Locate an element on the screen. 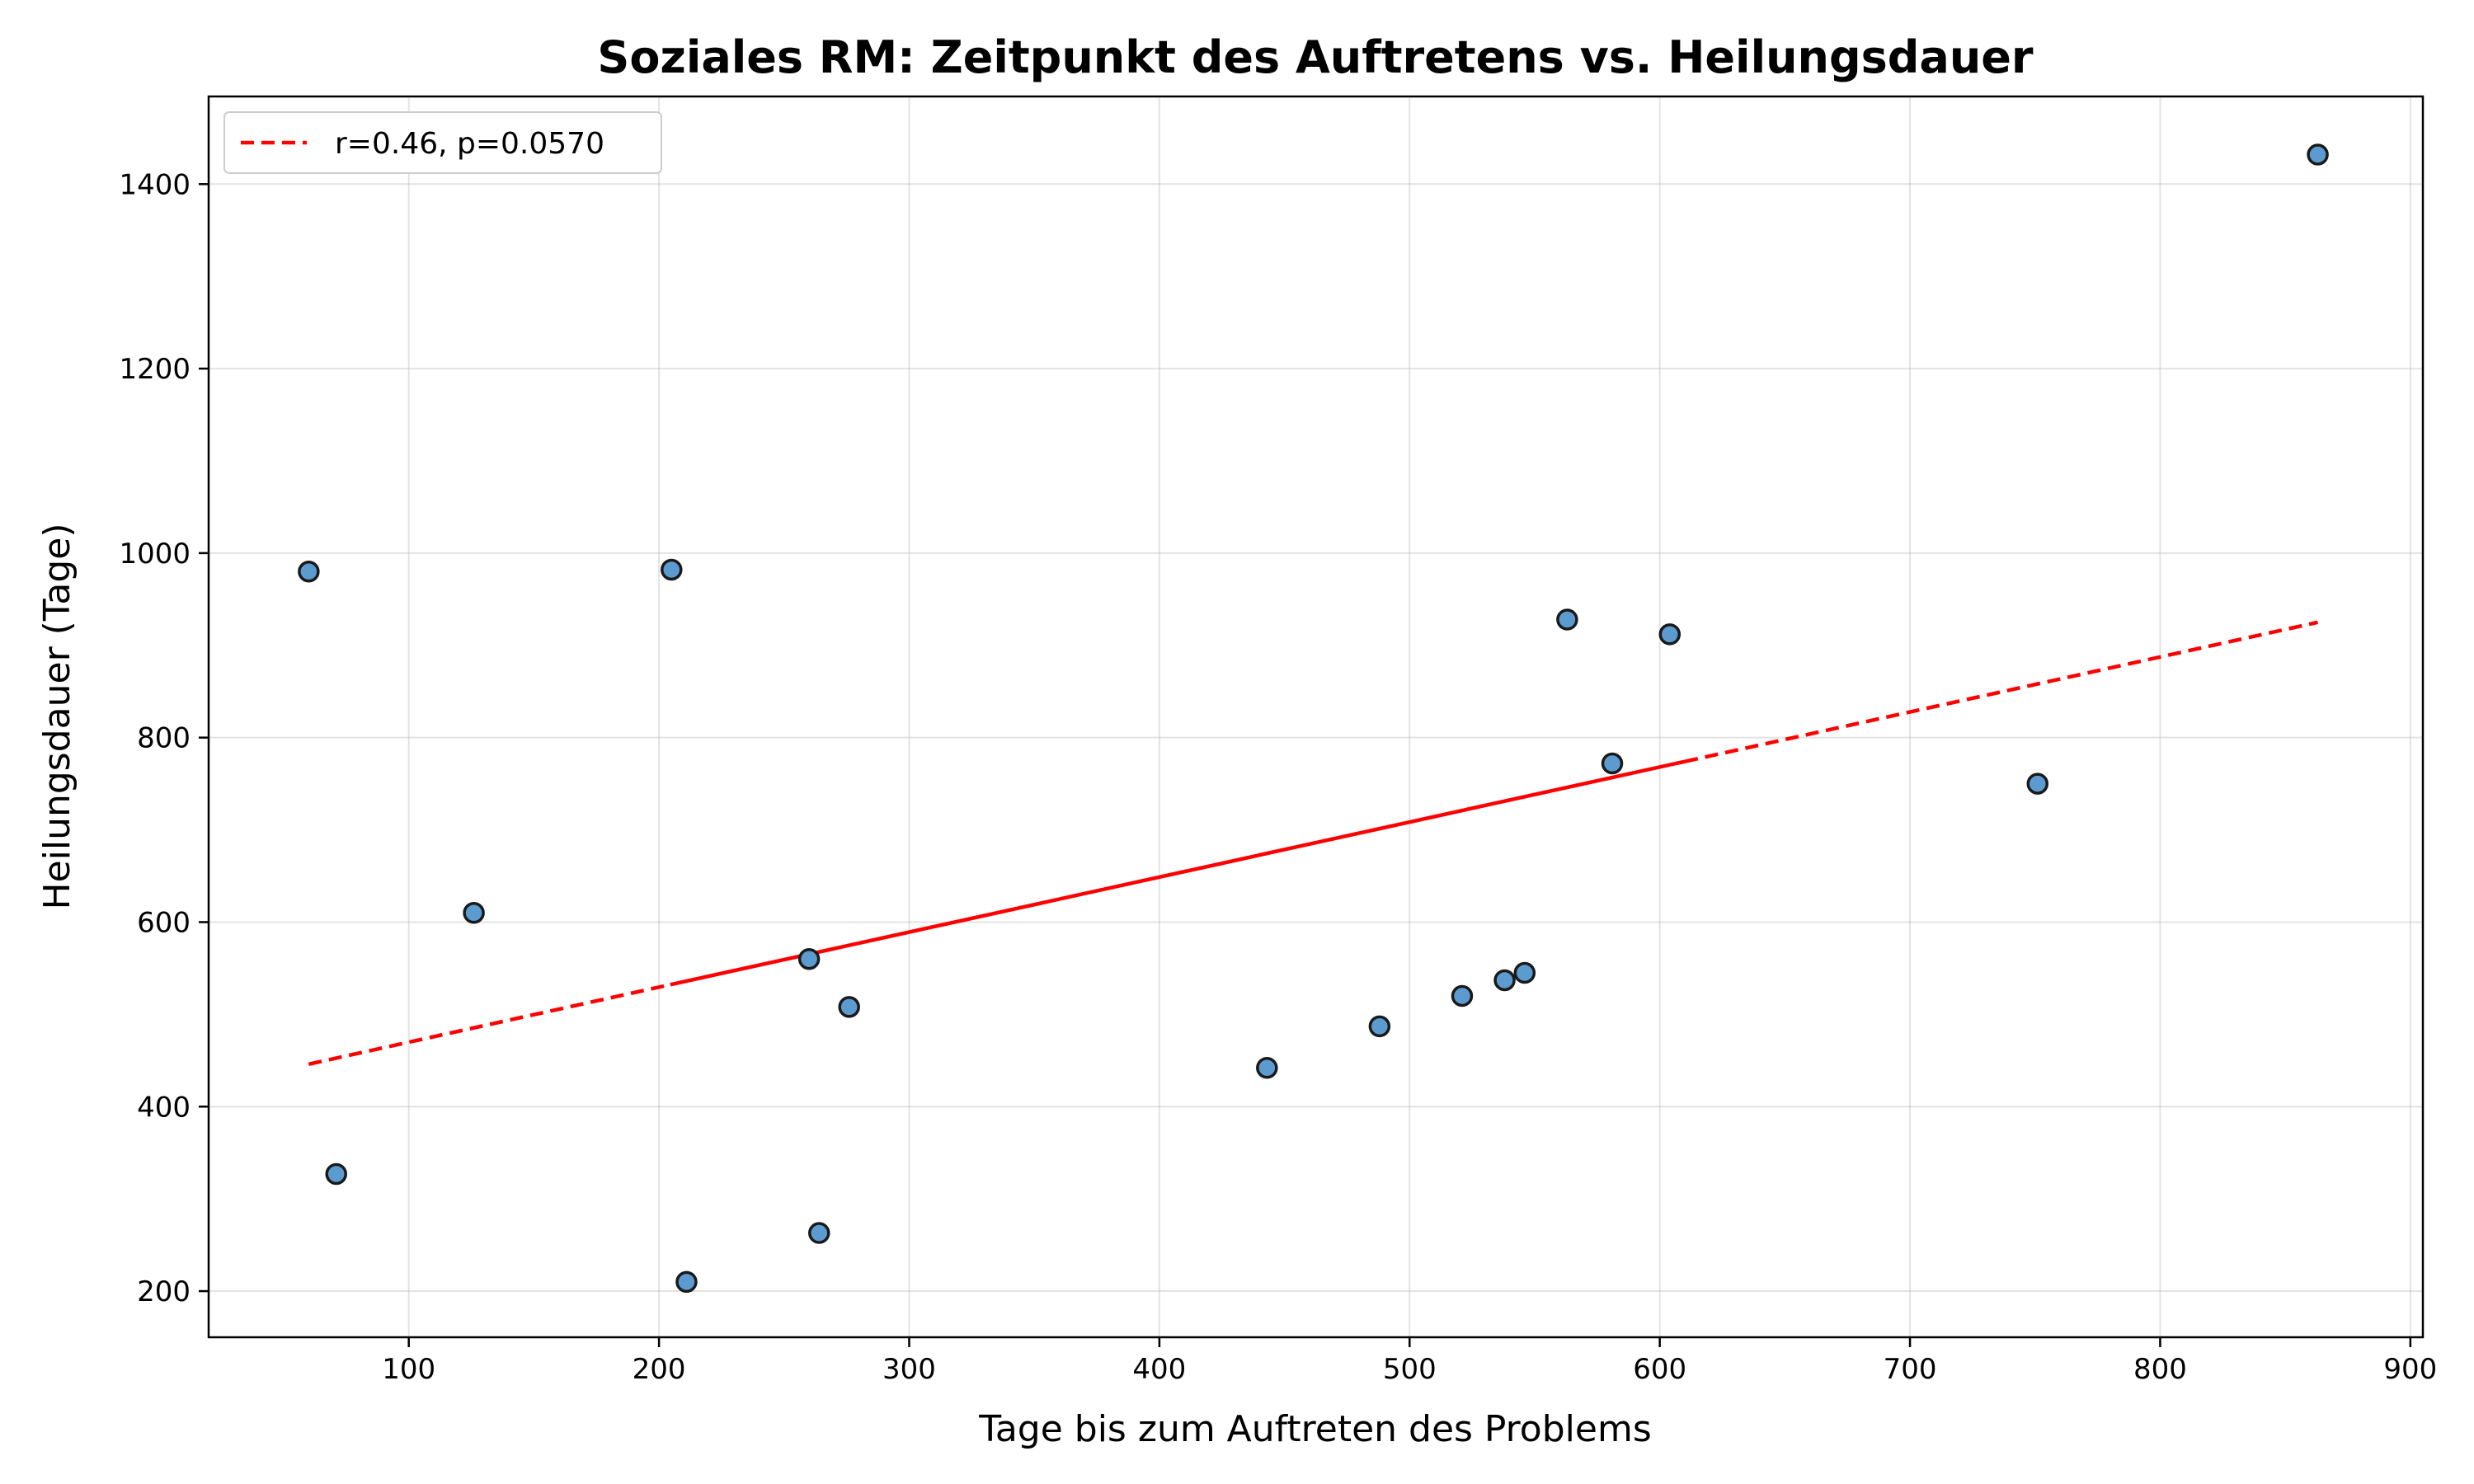  x-tick-label: 800 is located at coordinates (2160, 1369).